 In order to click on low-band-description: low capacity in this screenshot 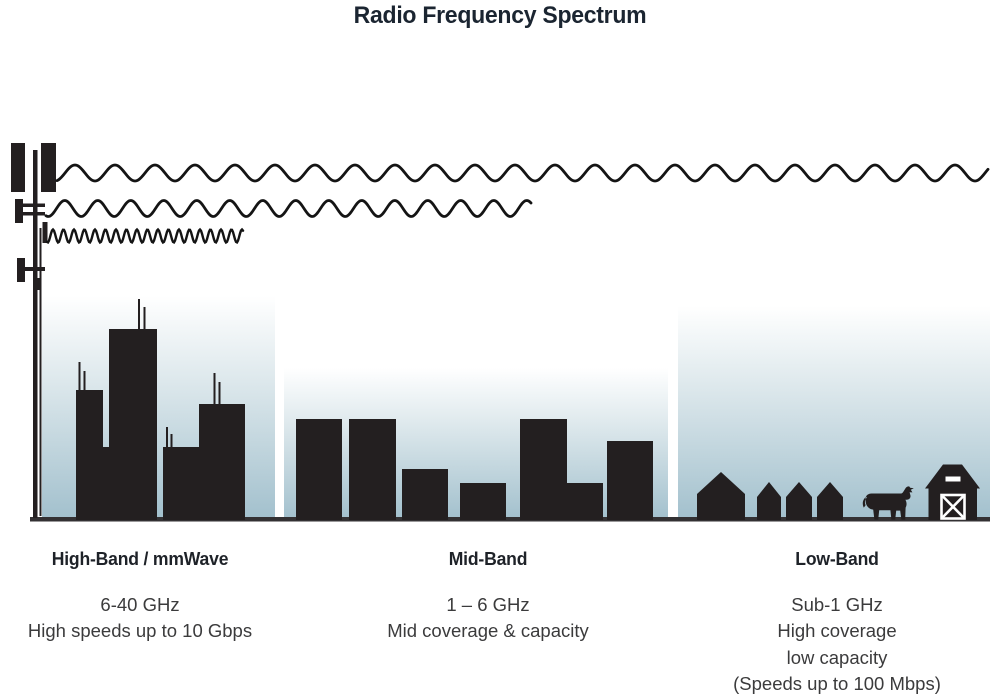, I will do `click(837, 657)`.